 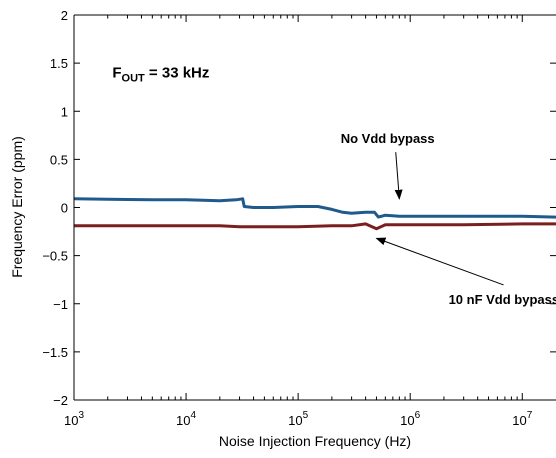 I want to click on fout-label: FOUT = 33 kHz, so click(x=160, y=75).